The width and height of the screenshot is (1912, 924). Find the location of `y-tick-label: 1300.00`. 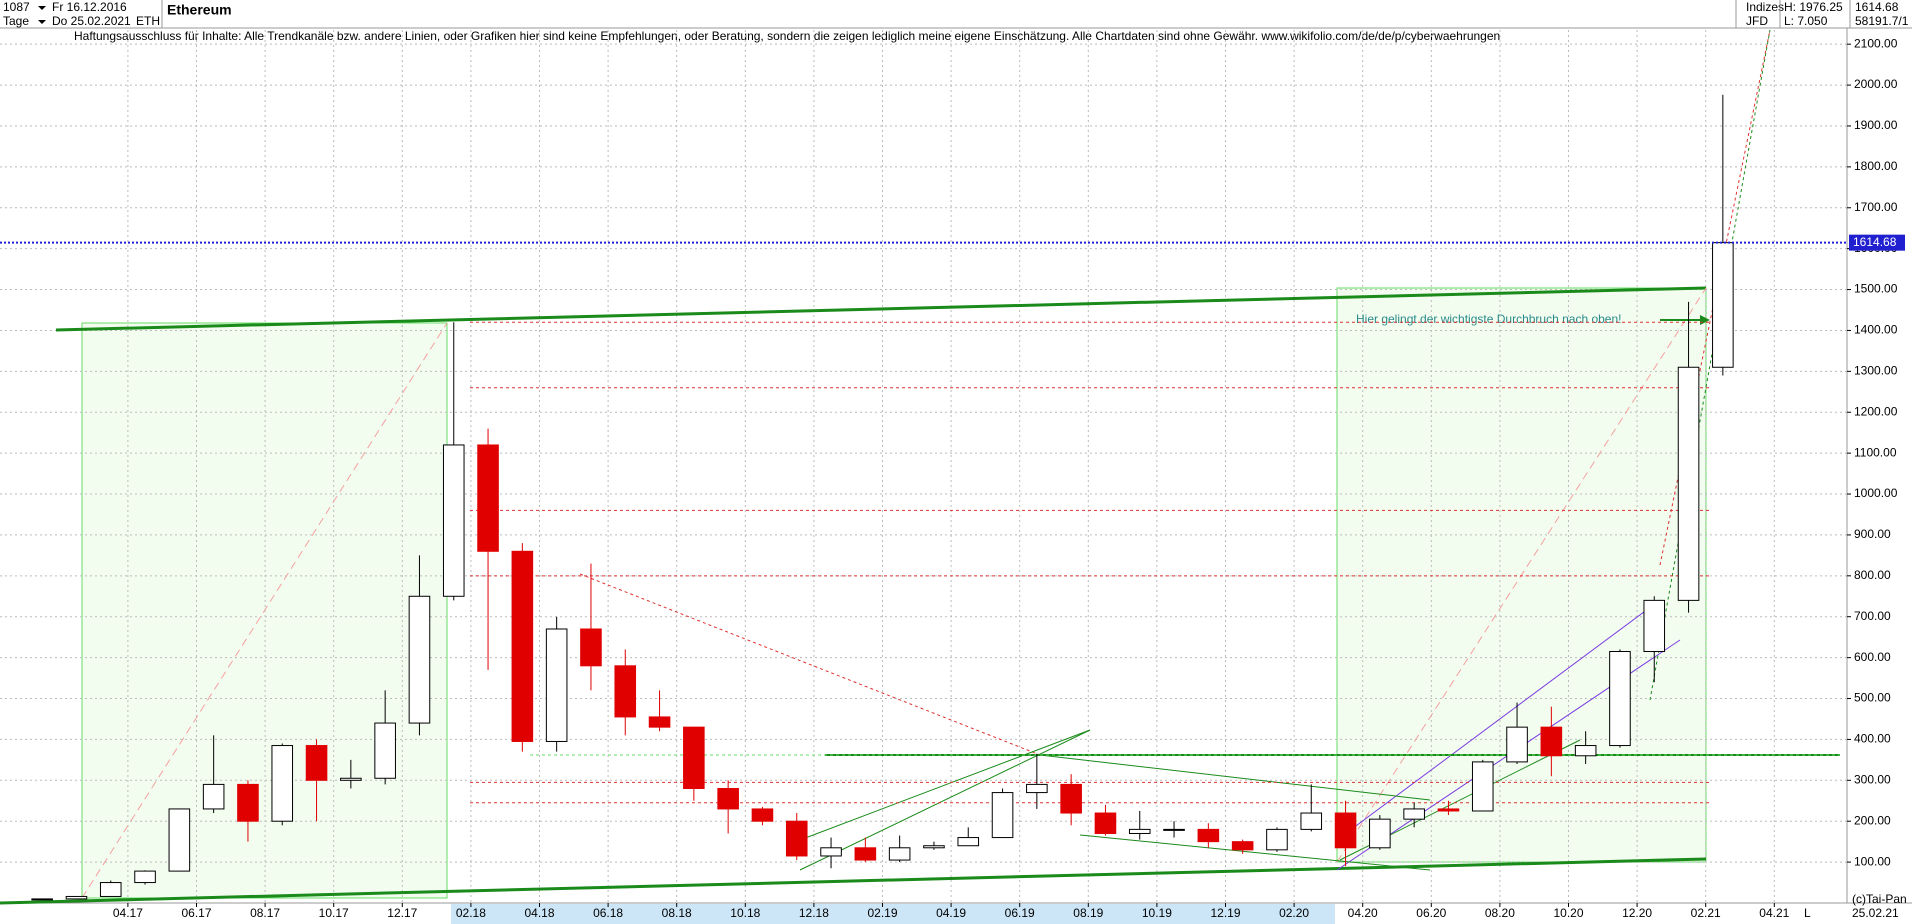

y-tick-label: 1300.00 is located at coordinates (1876, 371).